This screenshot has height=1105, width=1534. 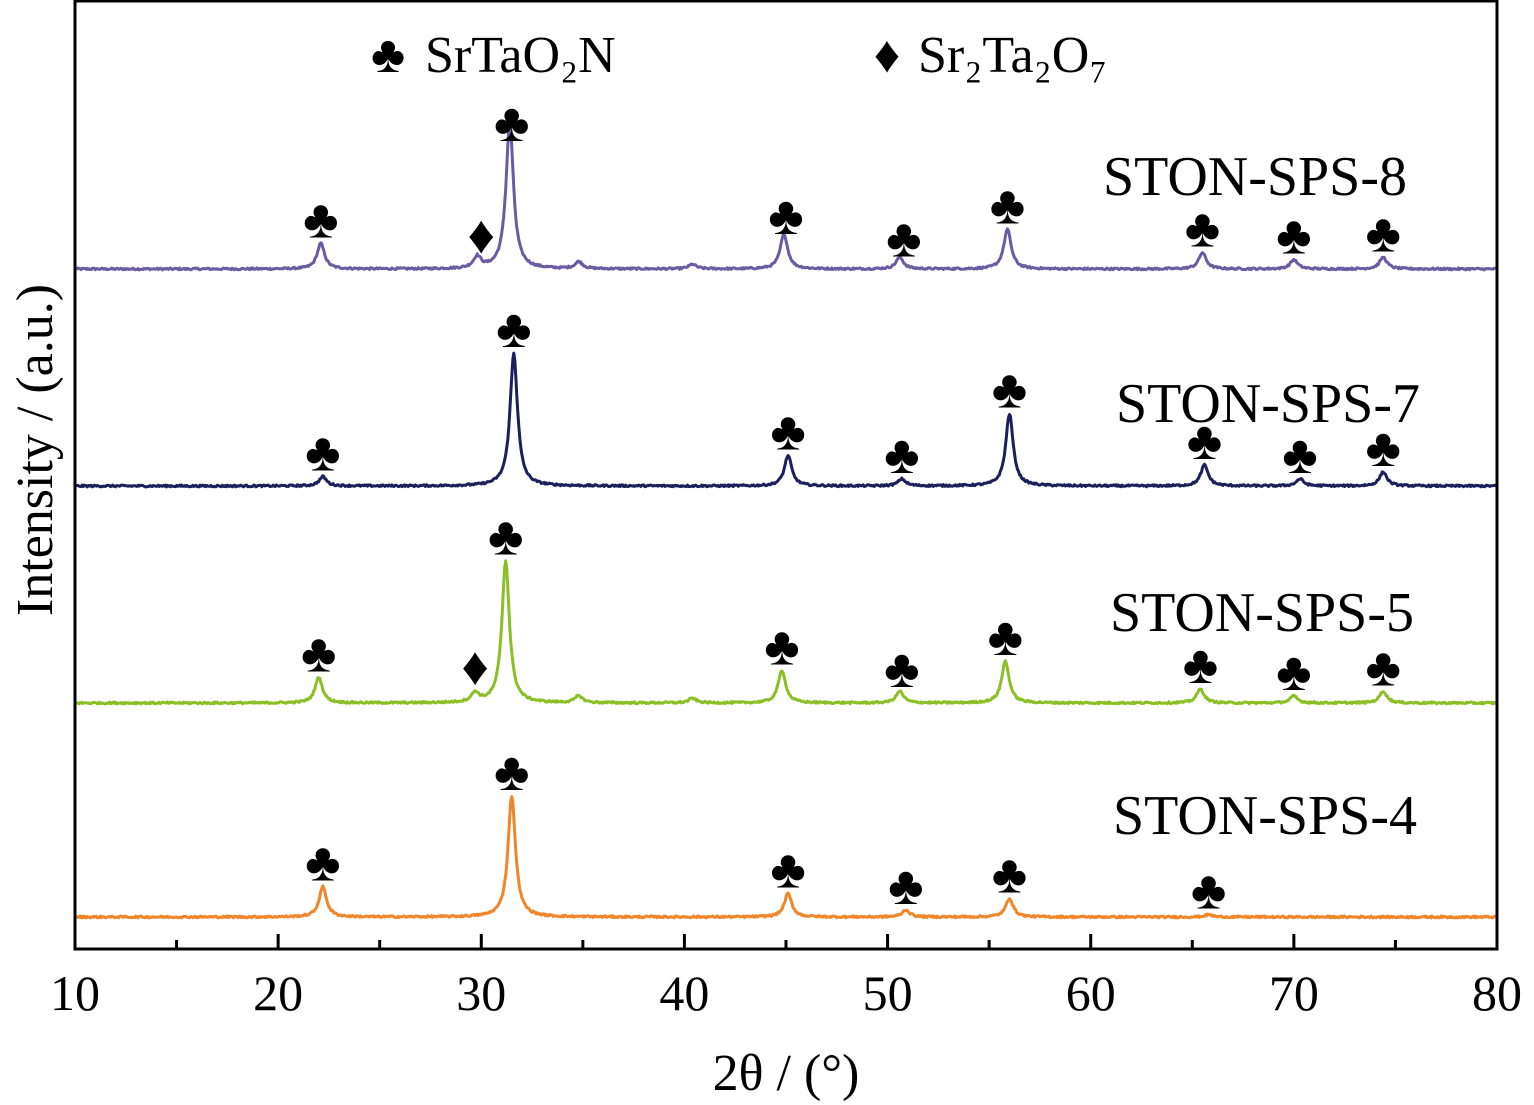 I want to click on legend-symbol-1: ♦, so click(x=887, y=55).